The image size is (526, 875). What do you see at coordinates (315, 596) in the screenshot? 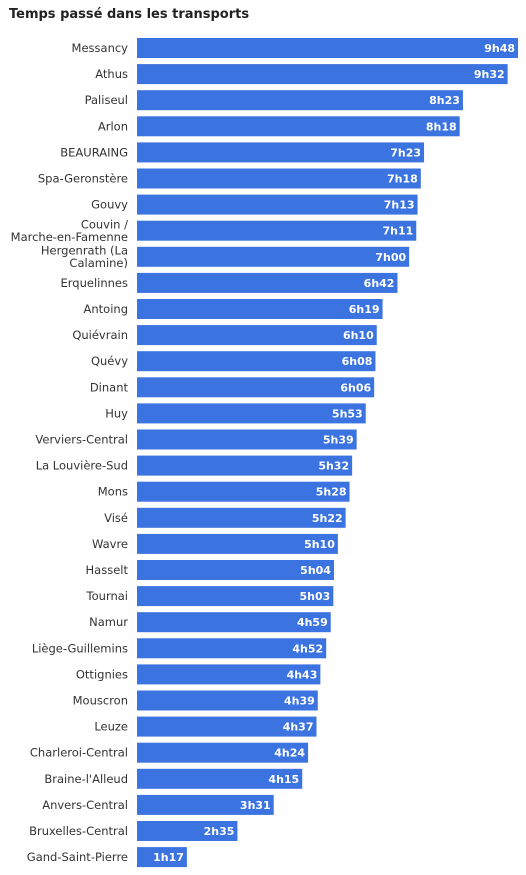
I see `value-label: 5h03` at bounding box center [315, 596].